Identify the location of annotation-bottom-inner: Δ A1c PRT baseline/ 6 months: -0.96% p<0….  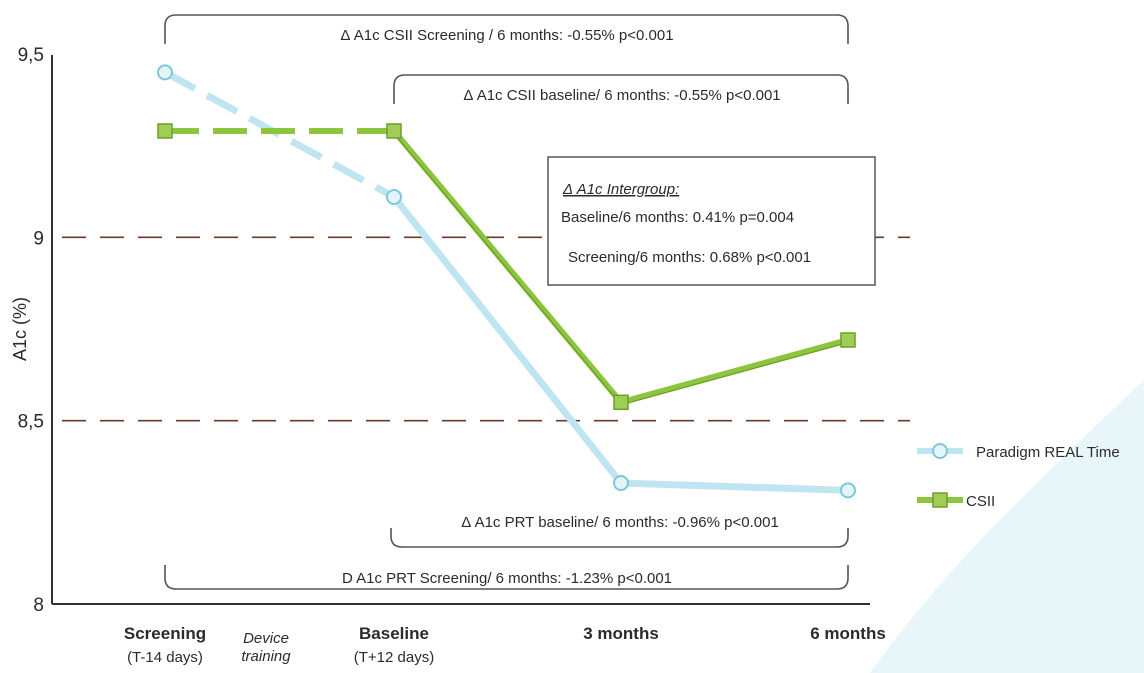
(620, 522).